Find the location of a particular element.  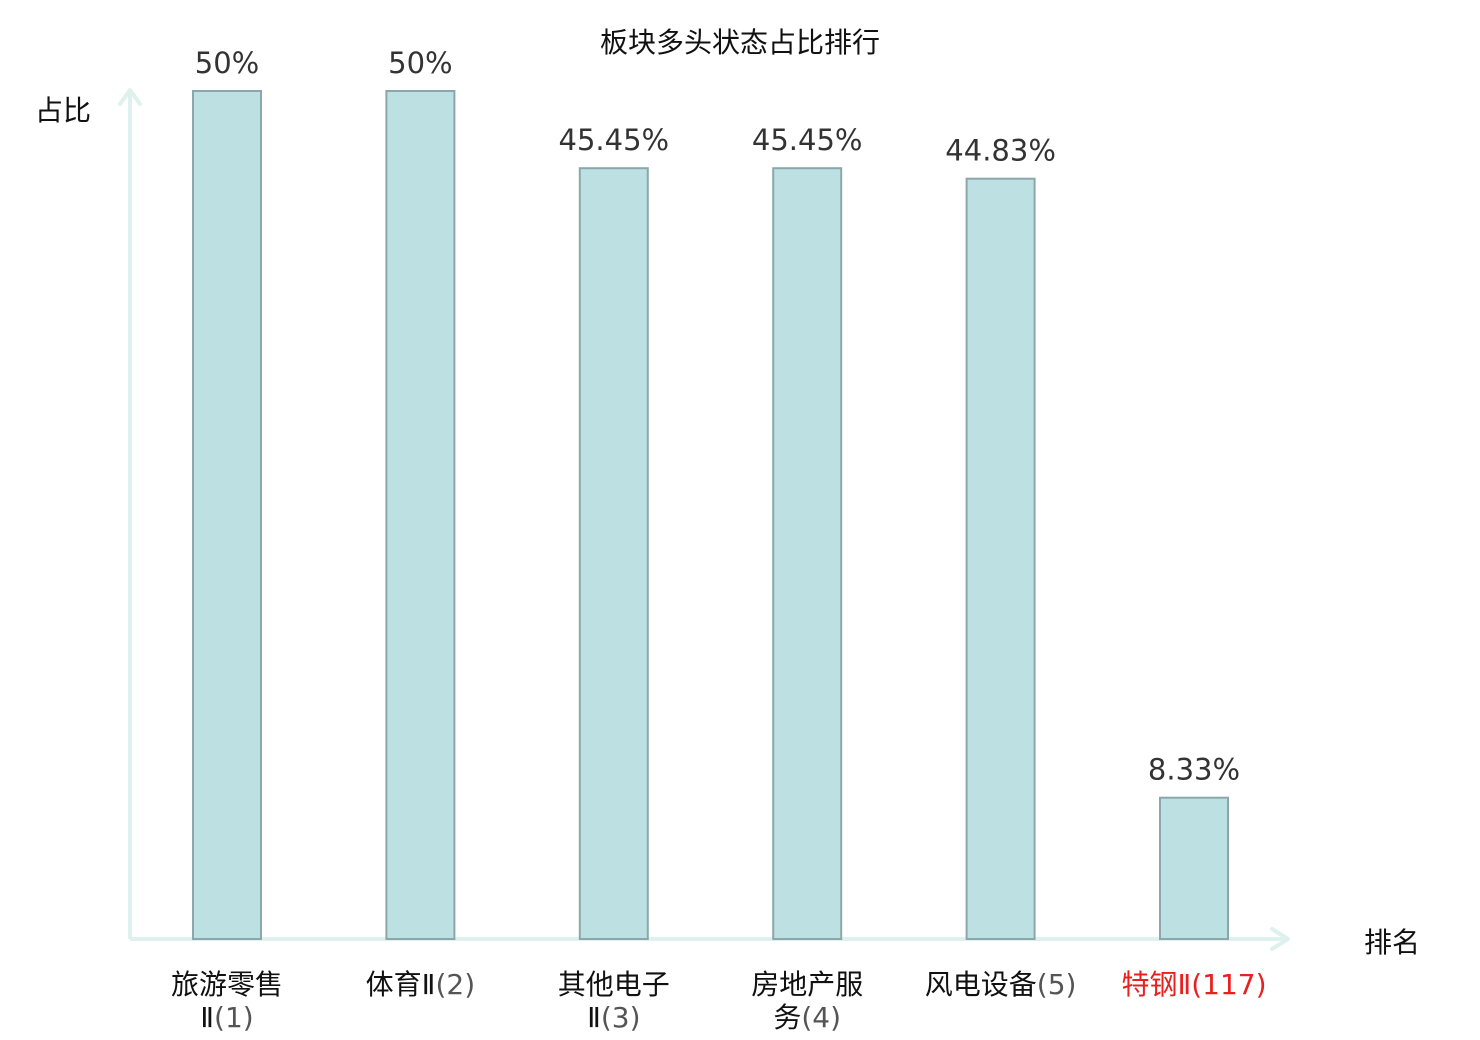

category-label-1: 旅游零售 Ⅱ(1) is located at coordinates (227, 1001).